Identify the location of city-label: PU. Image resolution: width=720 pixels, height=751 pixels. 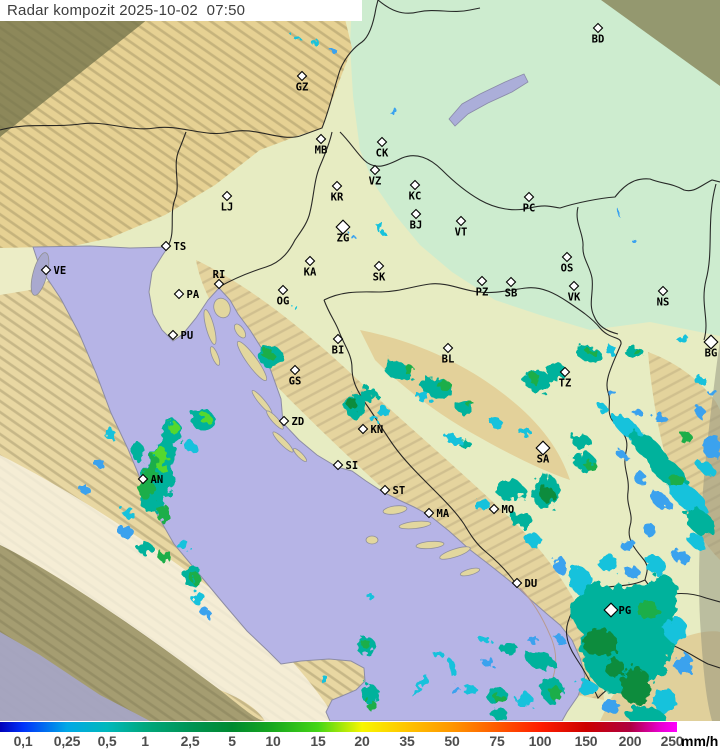
(187, 336).